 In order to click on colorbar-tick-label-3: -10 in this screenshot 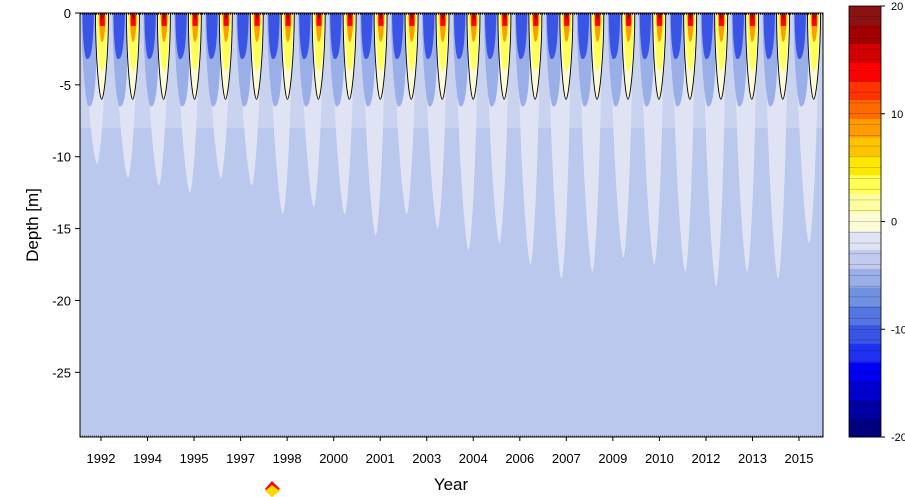, I will do `click(898, 330)`.